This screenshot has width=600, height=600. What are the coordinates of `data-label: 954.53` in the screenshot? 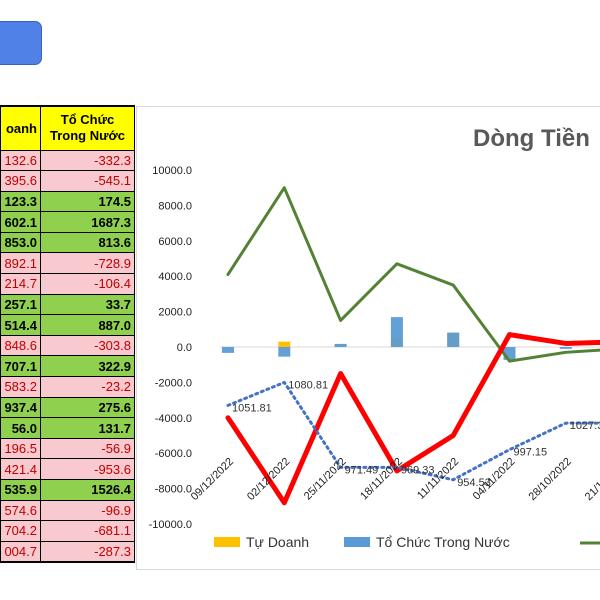 It's located at (474, 483).